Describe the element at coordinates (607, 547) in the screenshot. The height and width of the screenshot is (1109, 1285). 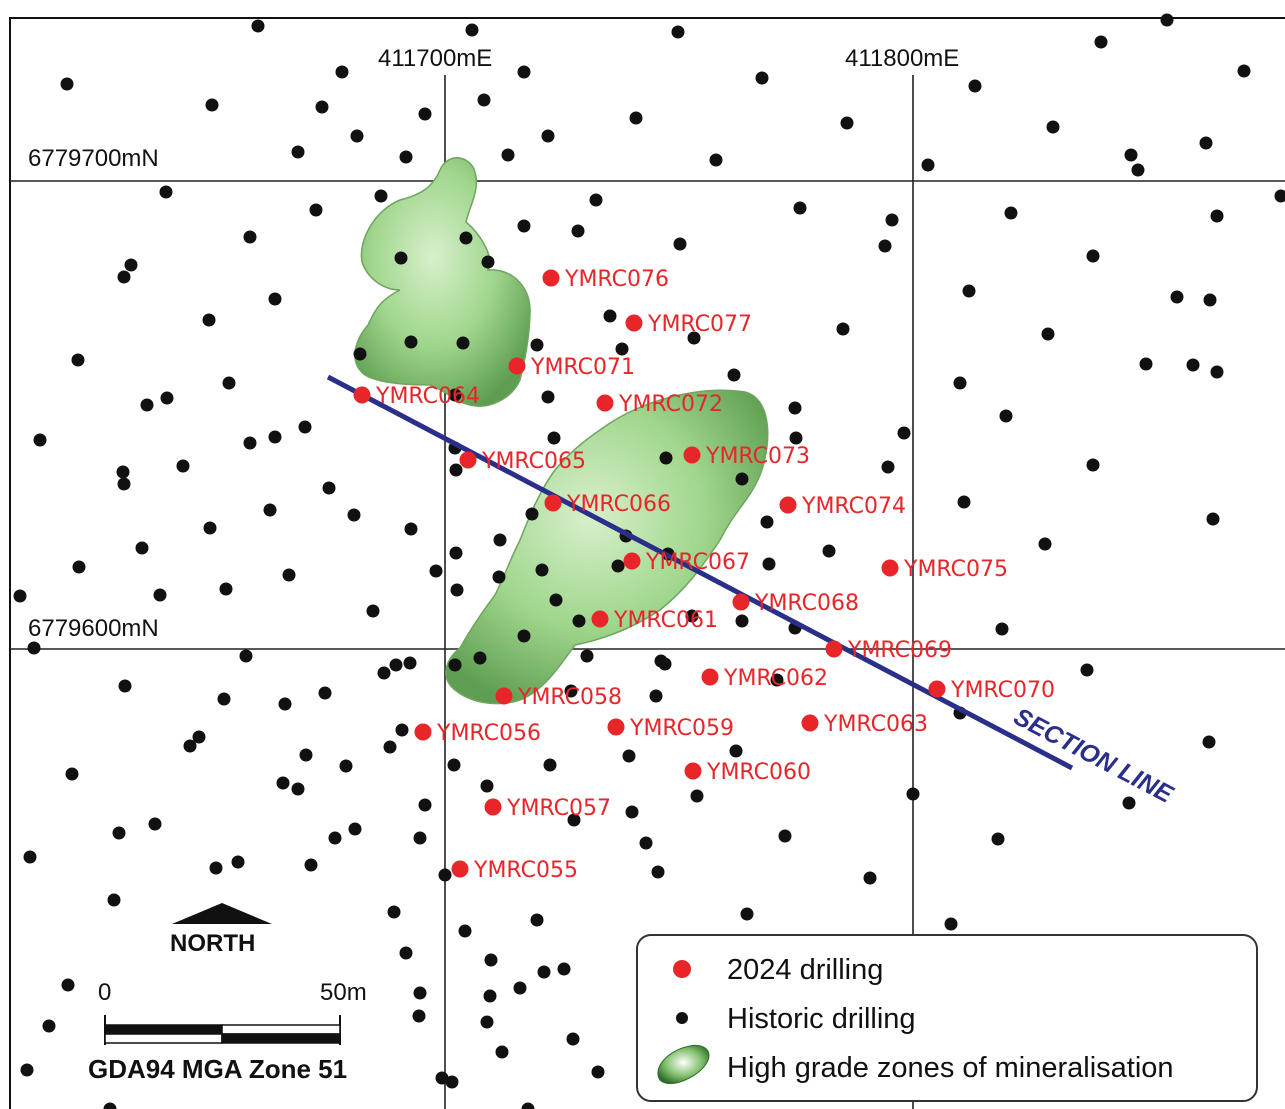
I see `mineral-zone-south` at that location.